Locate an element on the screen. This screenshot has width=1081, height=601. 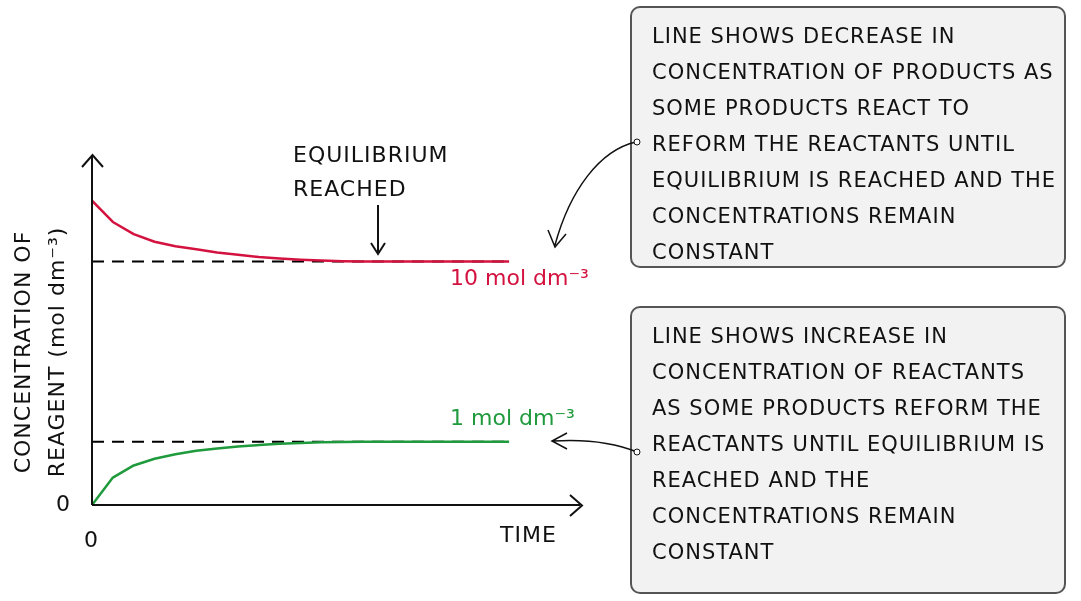
y-axis-title: CONCENTRATION OF REAGENT (mol dm⁻³) is located at coordinates (39, 352).